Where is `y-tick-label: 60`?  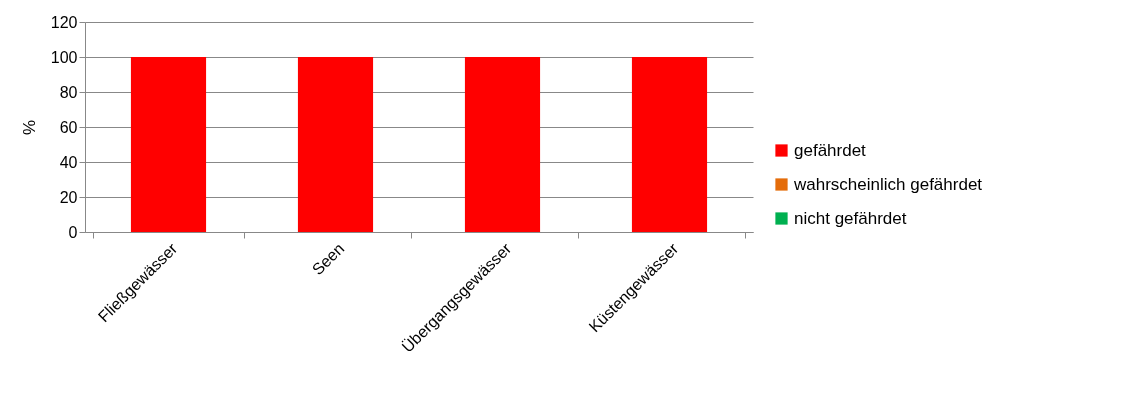
y-tick-label: 60 is located at coordinates (68, 127).